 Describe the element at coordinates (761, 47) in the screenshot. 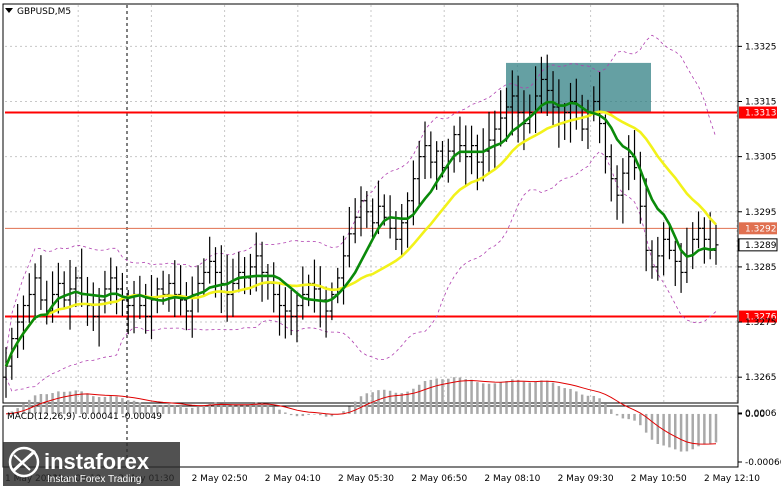

I see `y-tick-label: 1.3325` at that location.